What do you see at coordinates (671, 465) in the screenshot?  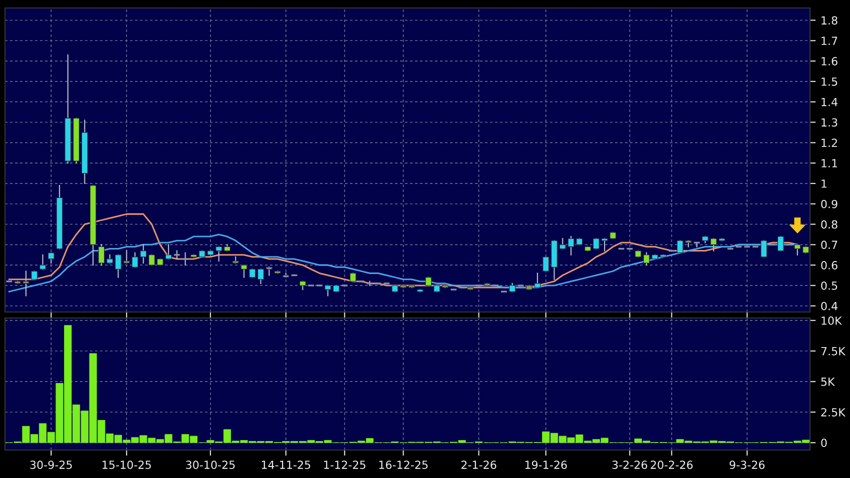 I see `x-tick-label: 20-2-26` at bounding box center [671, 465].